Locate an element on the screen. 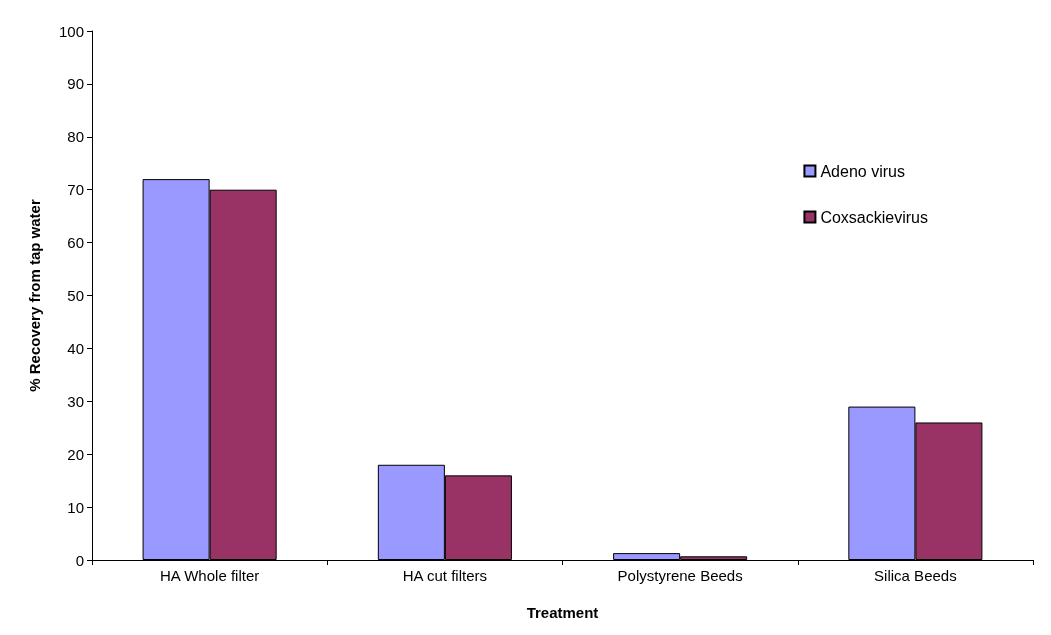 The width and height of the screenshot is (1051, 635). x-tick-label: HA cut filters is located at coordinates (444, 575).